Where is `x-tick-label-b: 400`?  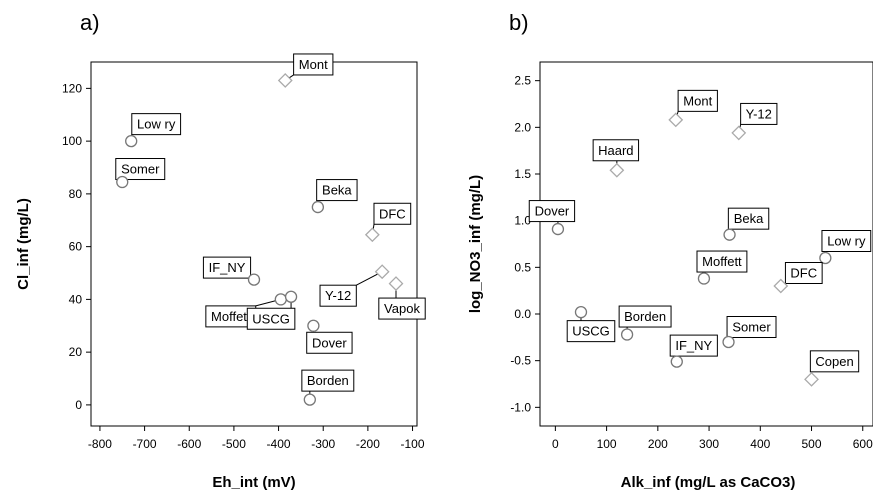 x-tick-label-b: 400 is located at coordinates (760, 444).